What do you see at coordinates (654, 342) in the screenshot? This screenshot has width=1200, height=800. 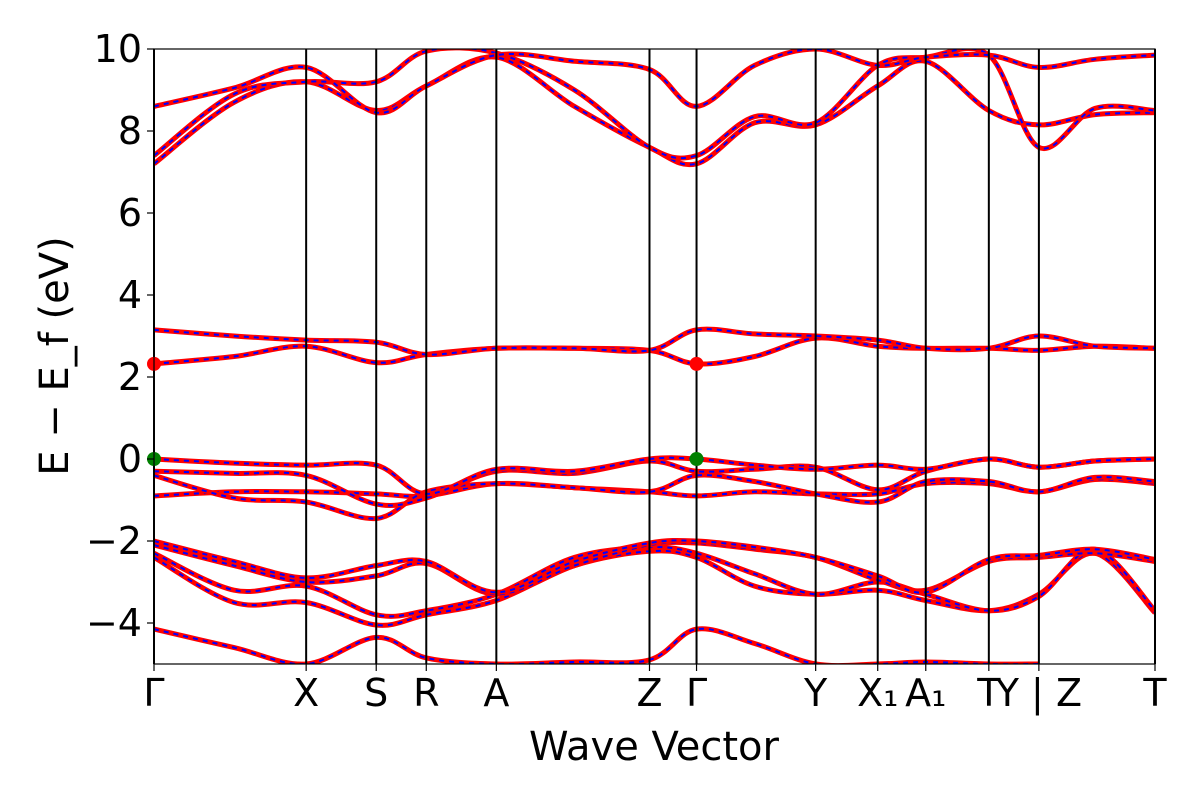 I see `band-10-dash` at bounding box center [654, 342].